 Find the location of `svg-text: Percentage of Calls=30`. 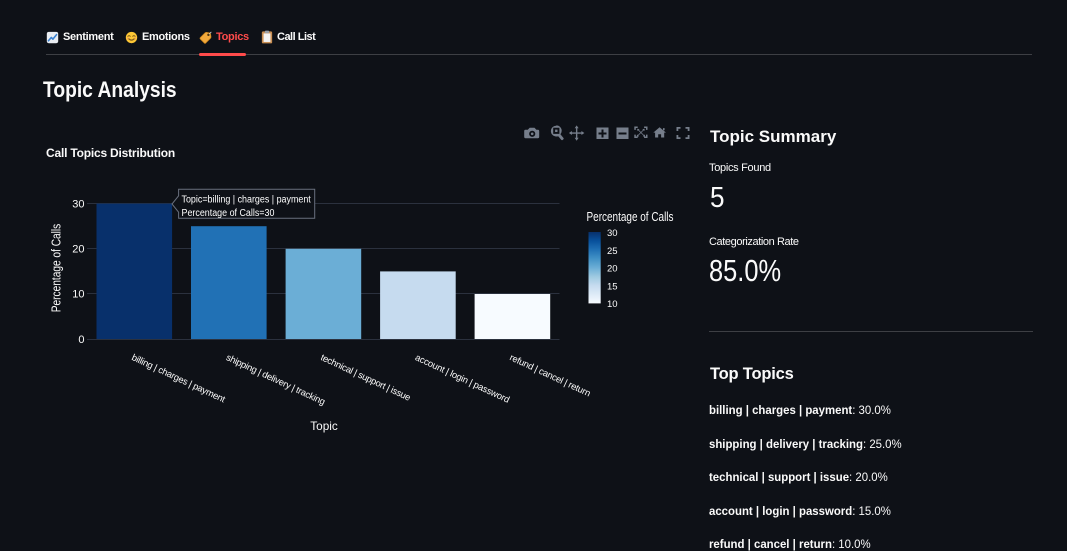

svg-text: Percentage of Calls=30 is located at coordinates (228, 213).